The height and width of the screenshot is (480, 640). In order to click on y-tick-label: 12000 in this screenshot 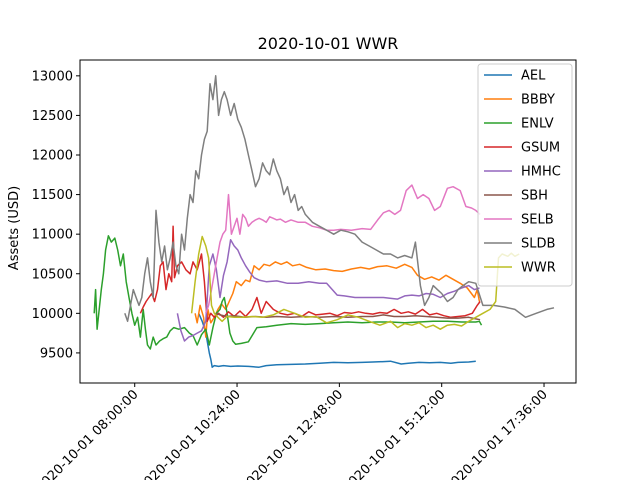, I will do `click(52, 156)`.